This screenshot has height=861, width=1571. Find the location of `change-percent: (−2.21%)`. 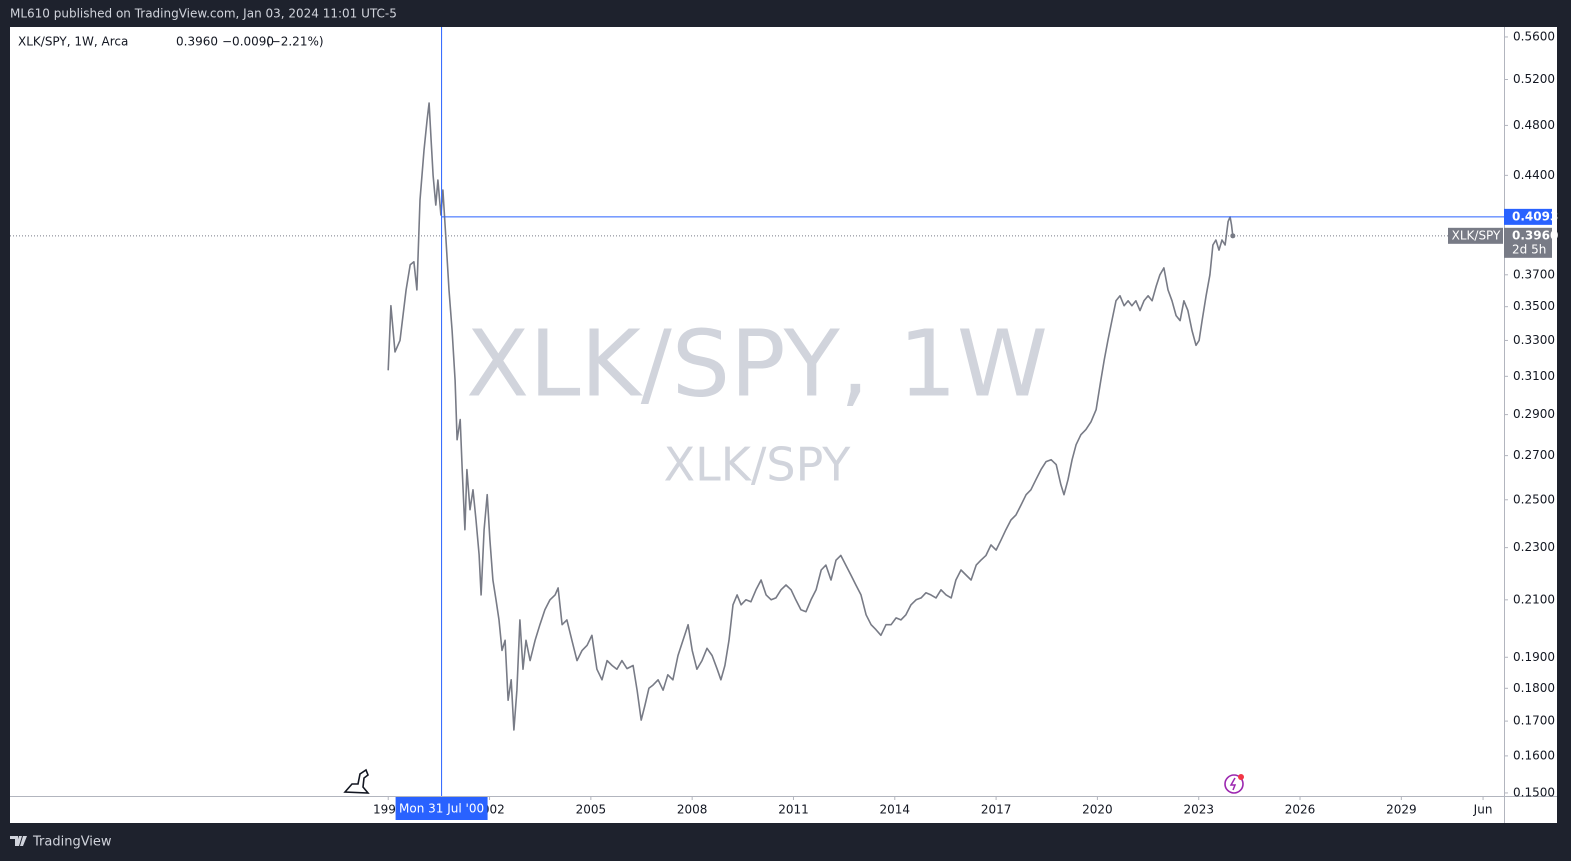

change-percent: (−2.21%) is located at coordinates (295, 42).